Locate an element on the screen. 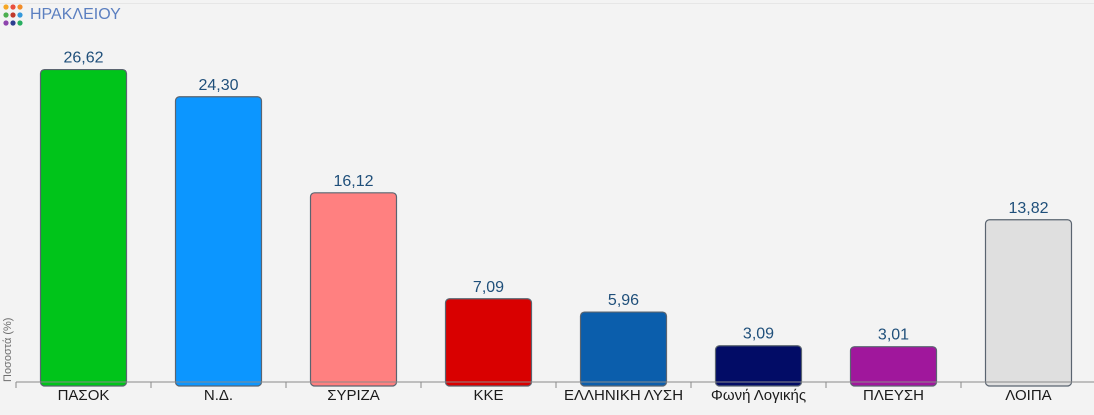 Image resolution: width=1094 pixels, height=415 pixels. category-label: ΠΛΕΥΣΗ is located at coordinates (893, 395).